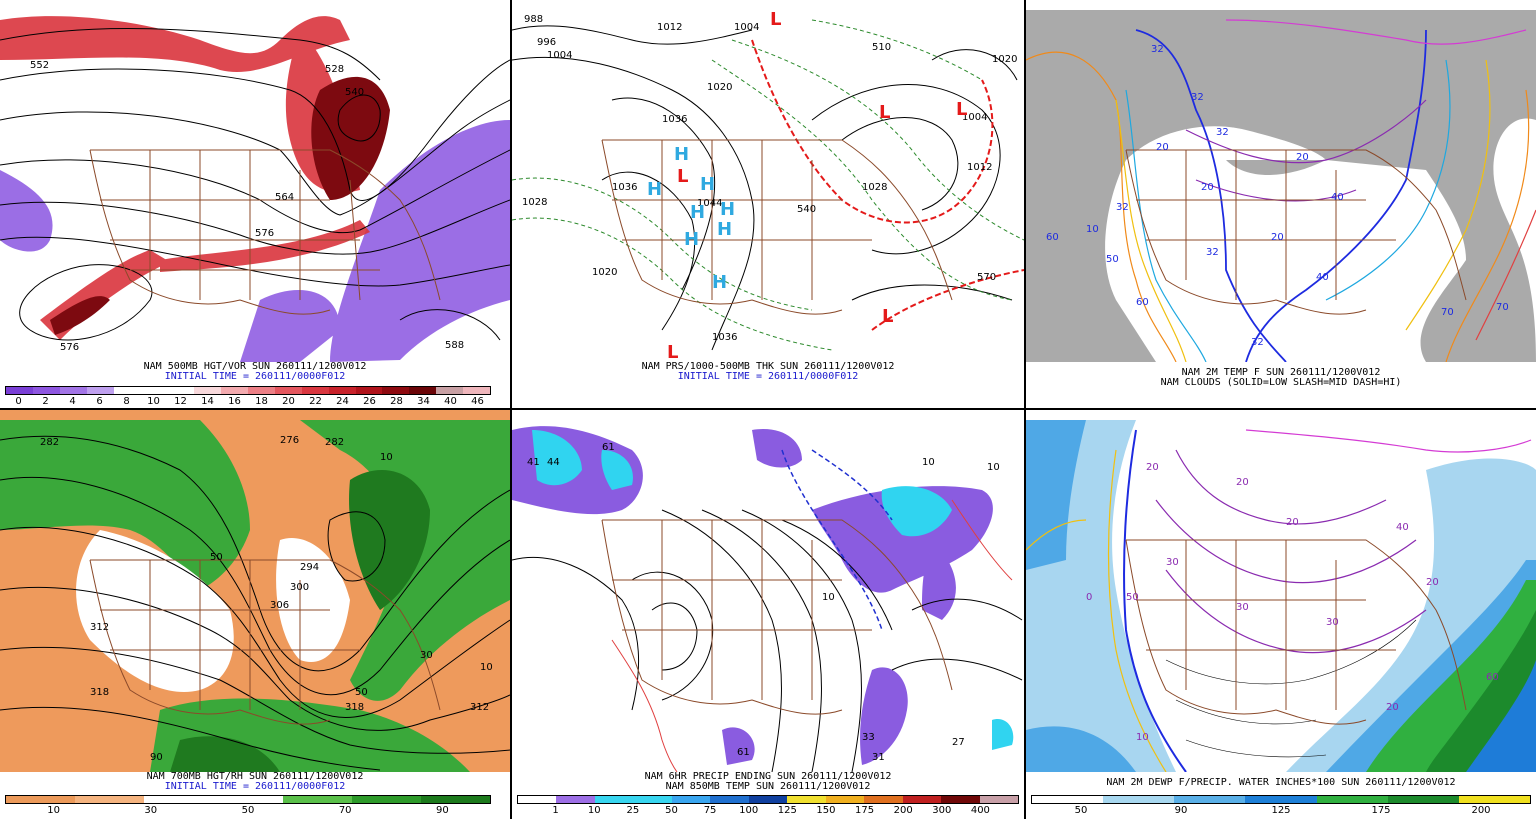 This screenshot has height=819, width=1536. Describe the element at coordinates (454, 345) in the screenshot. I see `contour-label: 588` at that location.